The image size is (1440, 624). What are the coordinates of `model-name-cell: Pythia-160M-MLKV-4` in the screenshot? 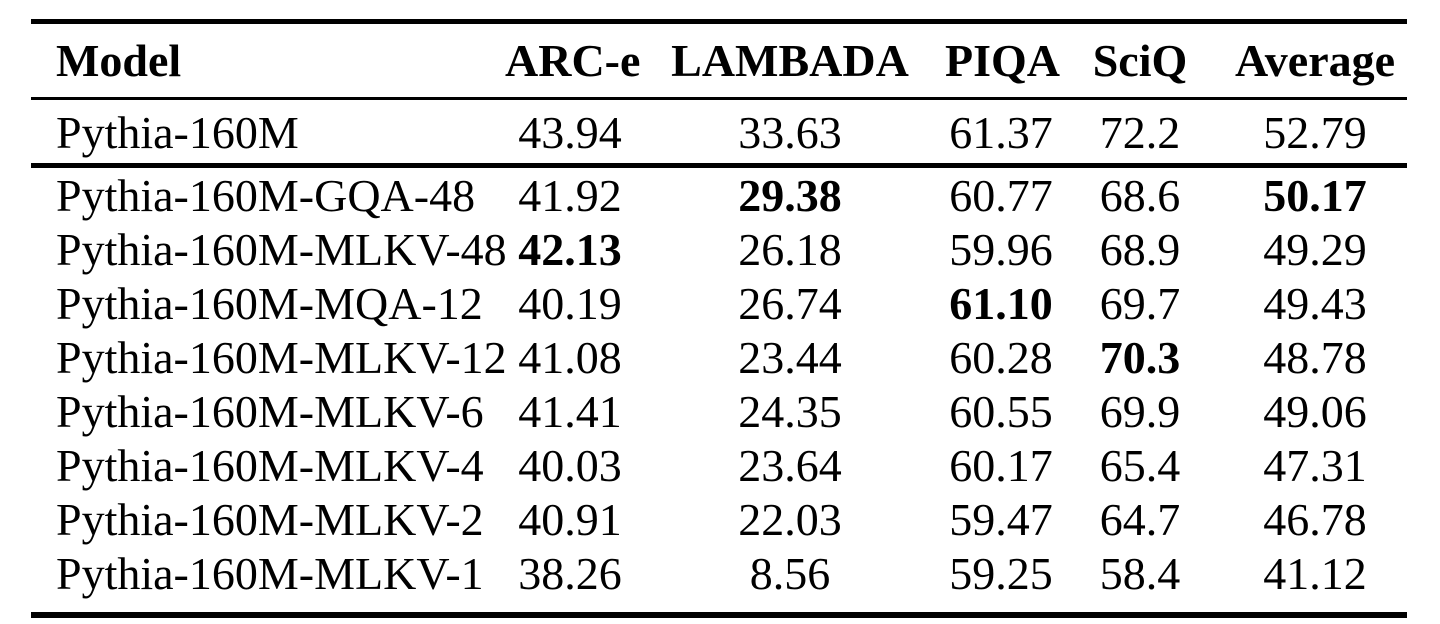 It's located at (270, 465).